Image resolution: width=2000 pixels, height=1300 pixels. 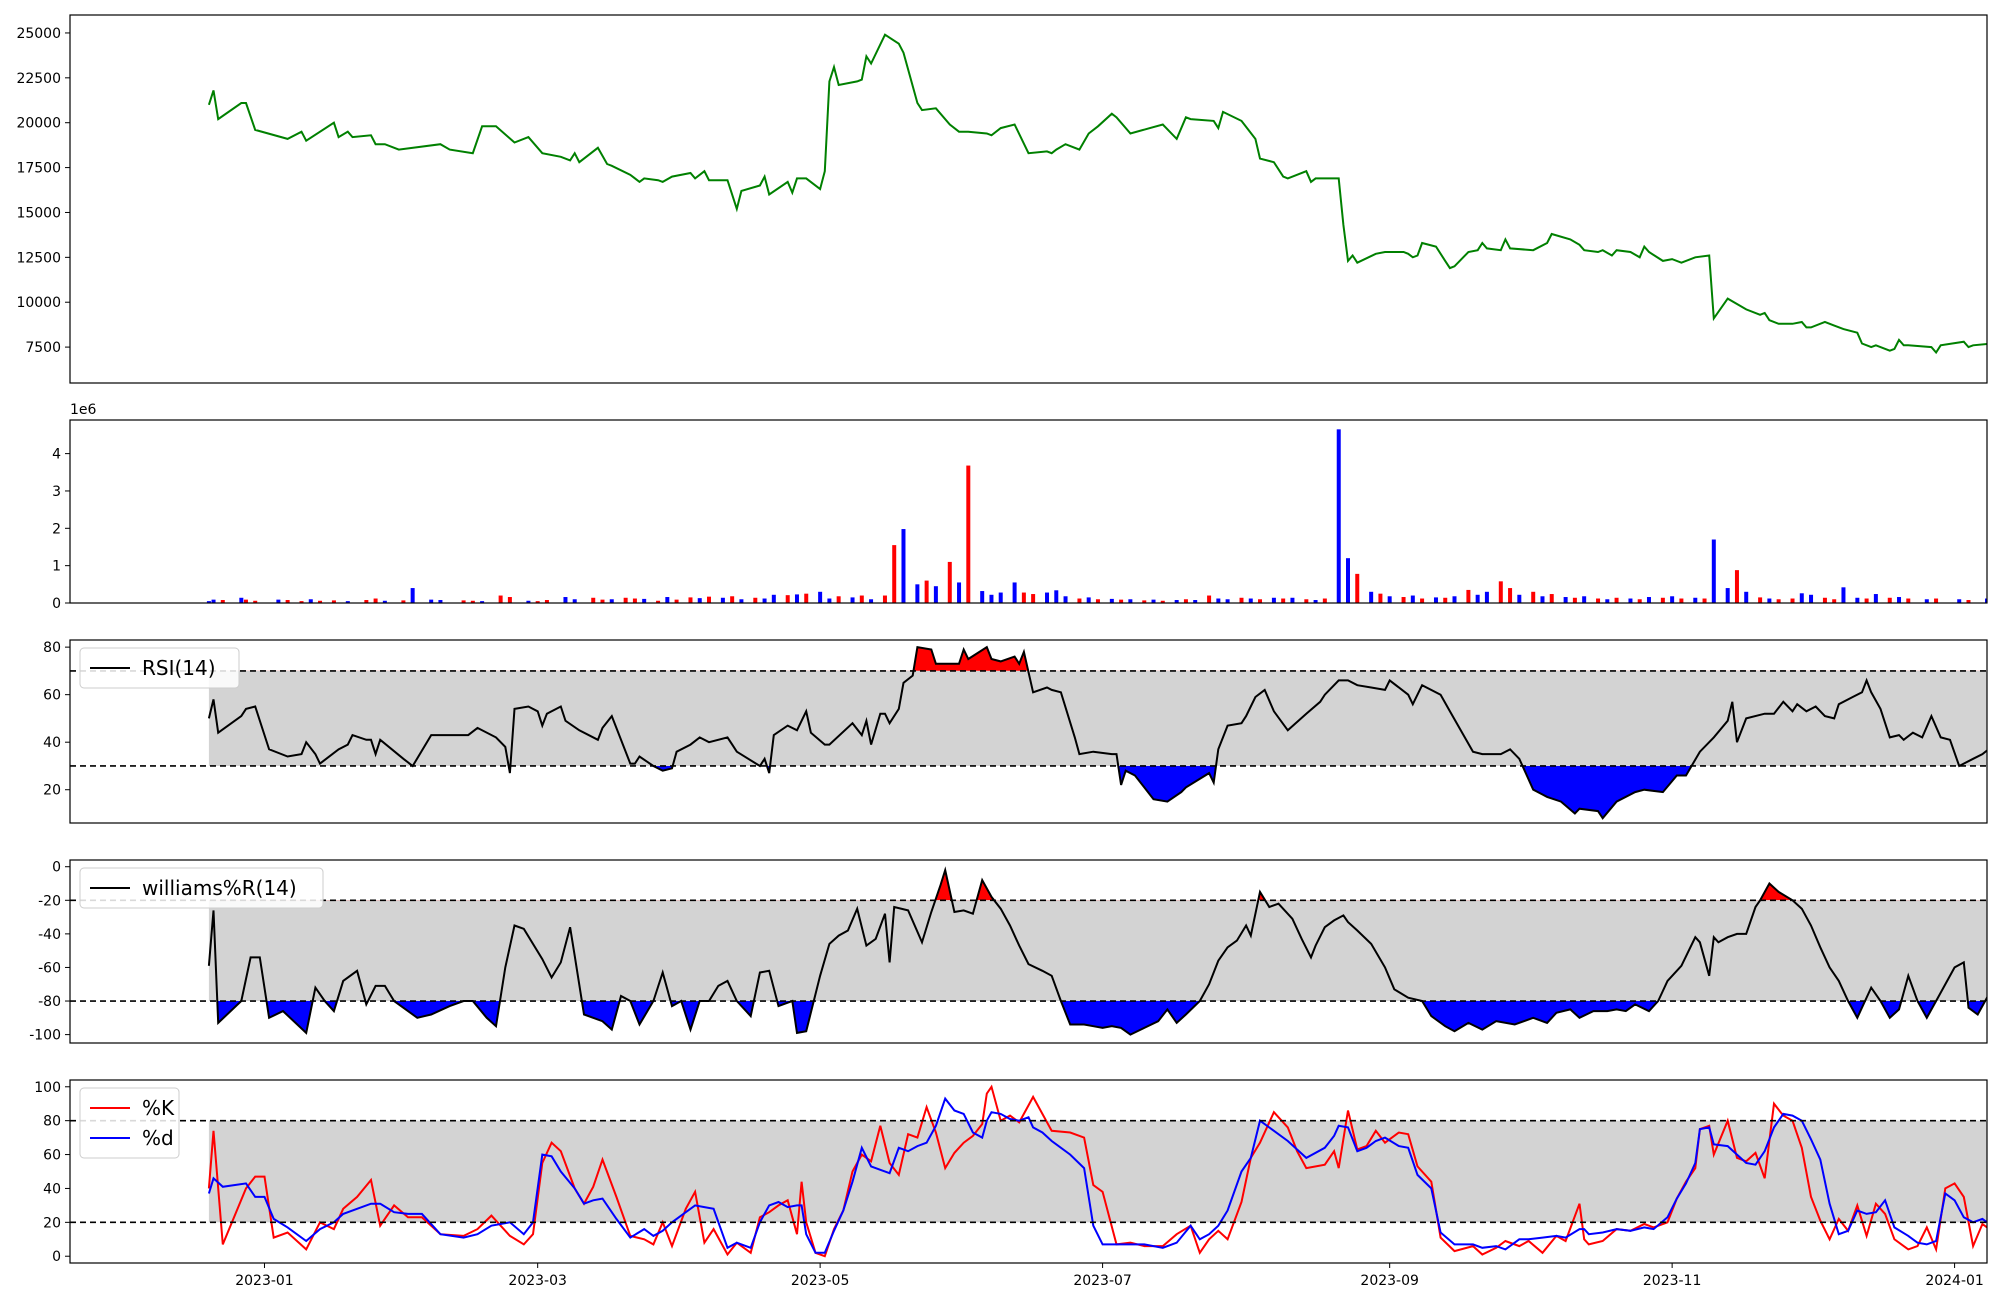 I want to click on x-tick-label: 2024-01, so click(x=1954, y=1281).